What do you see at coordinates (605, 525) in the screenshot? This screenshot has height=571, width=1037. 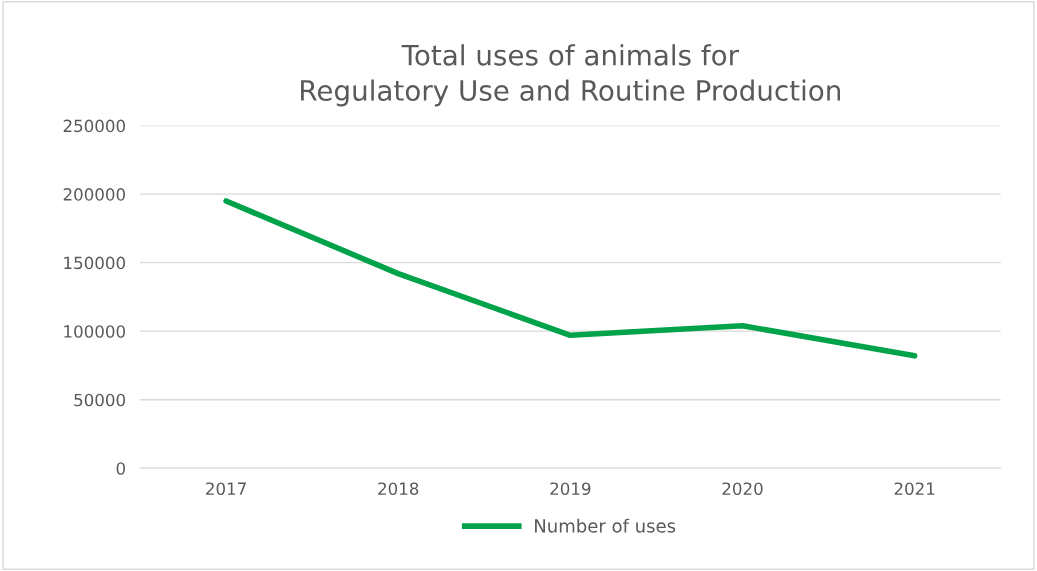 I see `legend-label: Number of uses` at bounding box center [605, 525].